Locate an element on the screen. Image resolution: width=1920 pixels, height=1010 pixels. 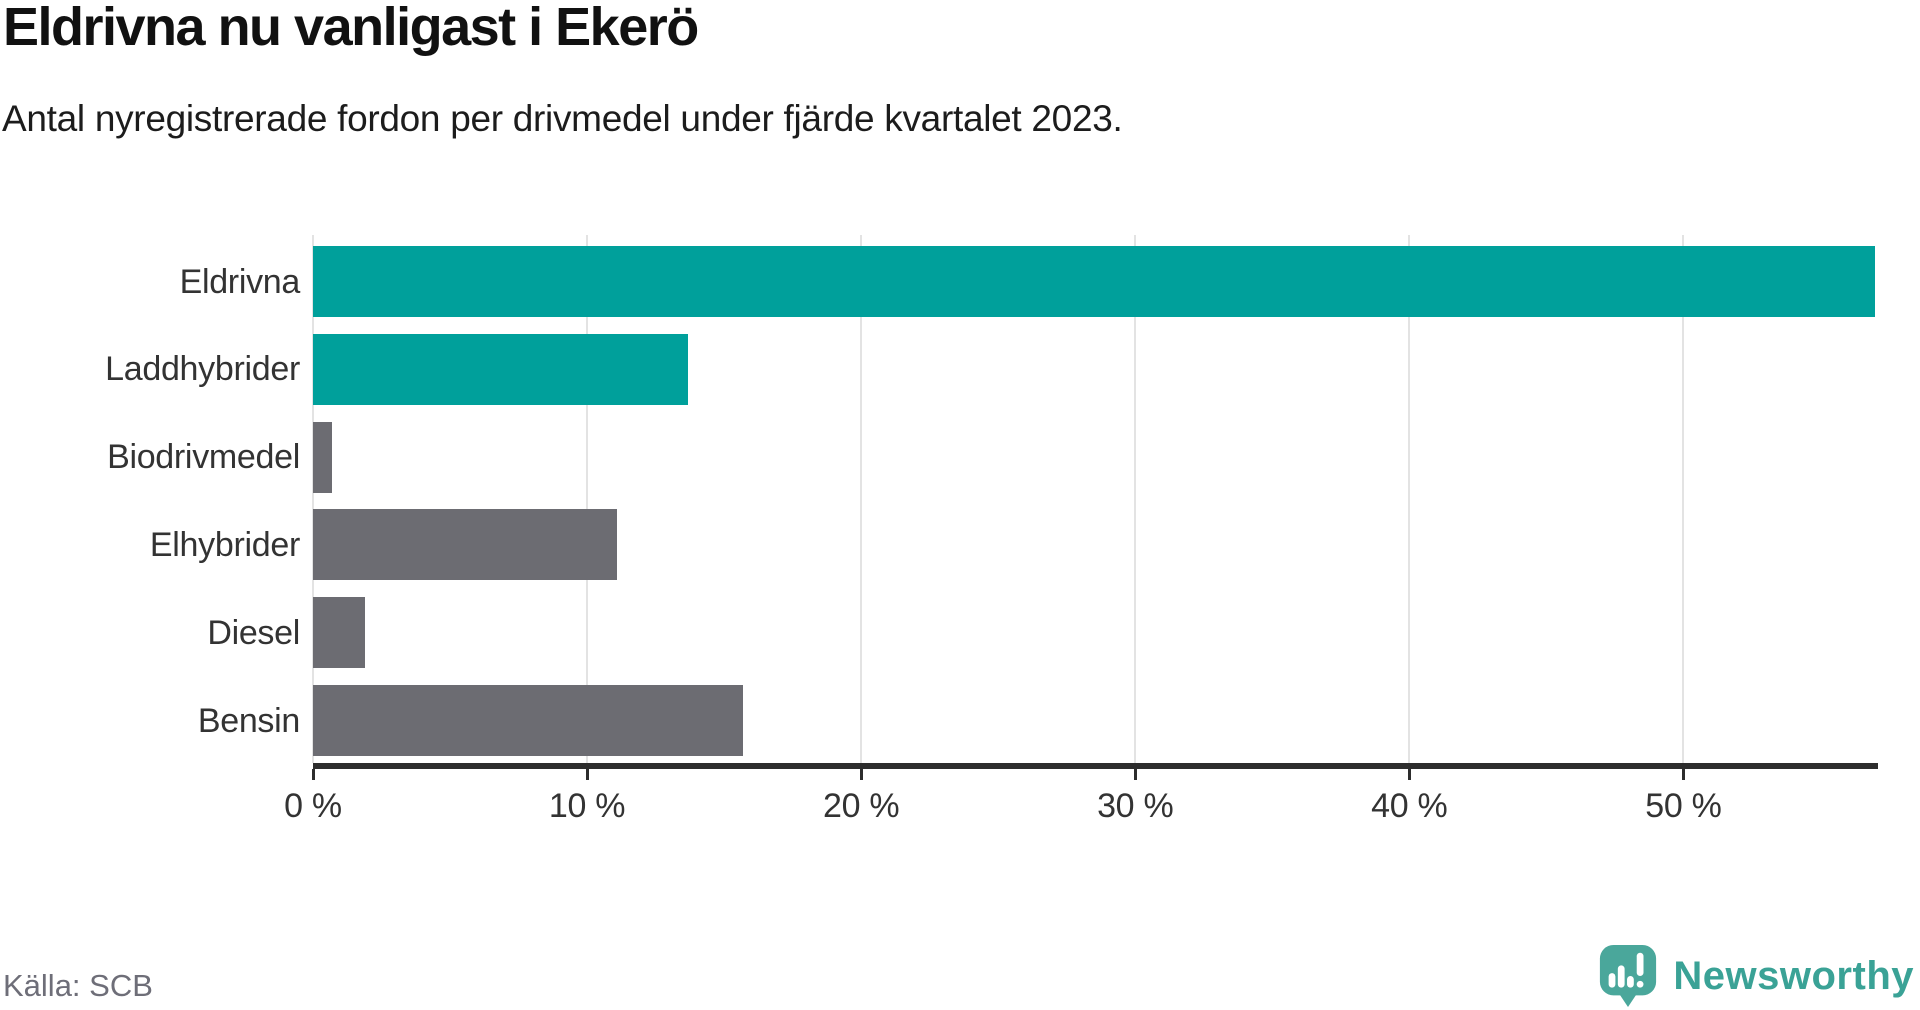
bar-biodrivmedel is located at coordinates (323, 457).